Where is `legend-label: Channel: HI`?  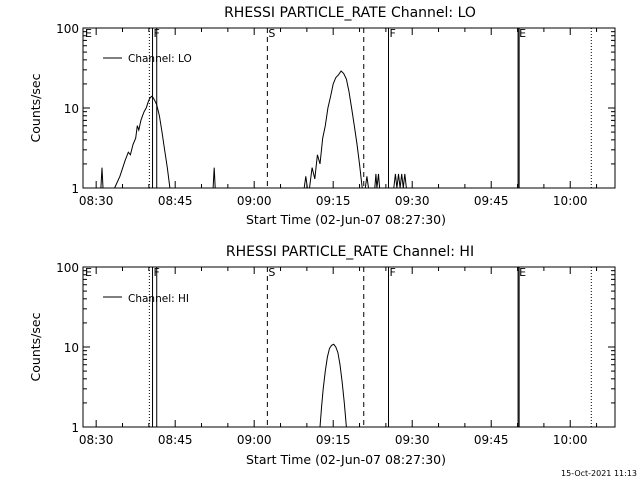
legend-label: Channel: HI is located at coordinates (158, 299).